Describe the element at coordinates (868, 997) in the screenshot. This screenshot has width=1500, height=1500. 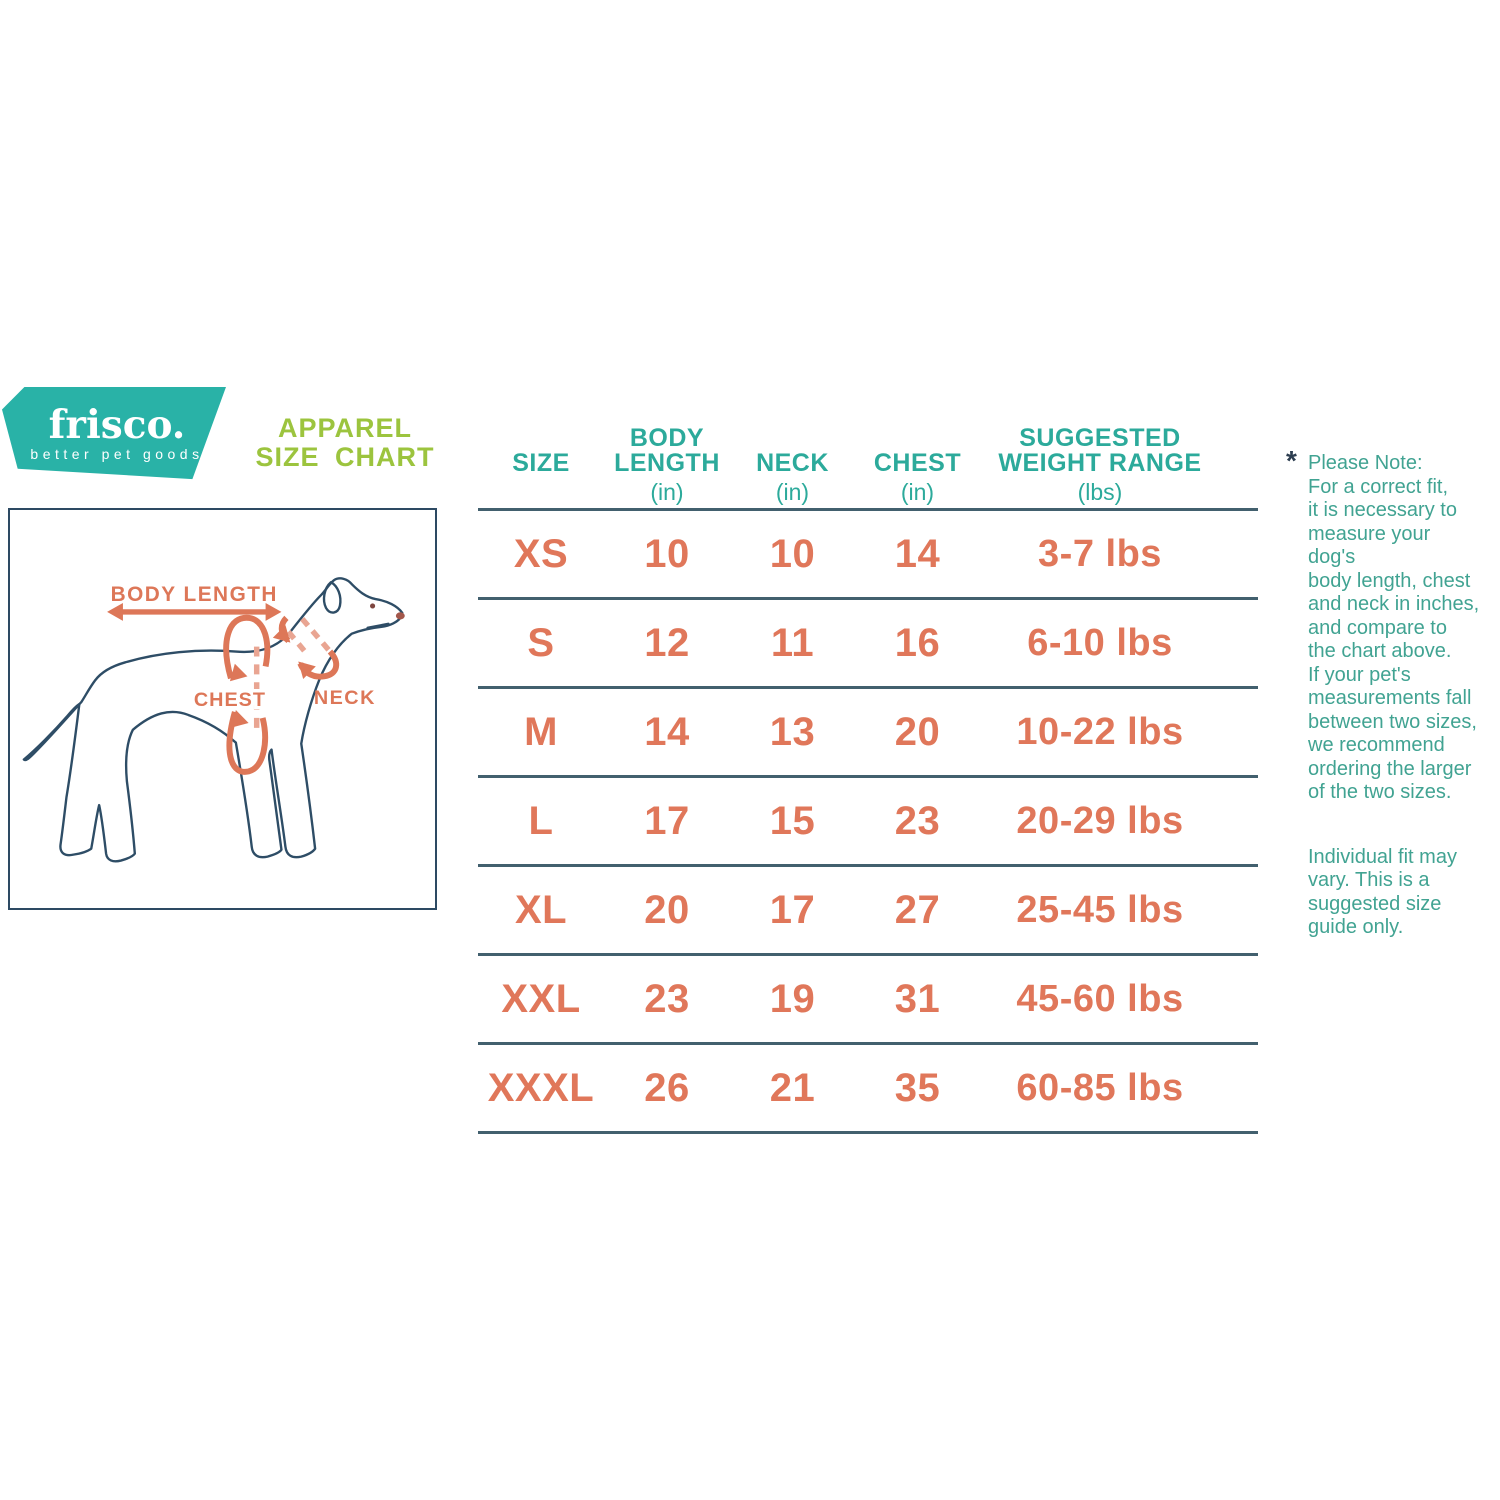
I see `table-row-xxl: XXL 23 19 31 45-60 lbs` at that location.